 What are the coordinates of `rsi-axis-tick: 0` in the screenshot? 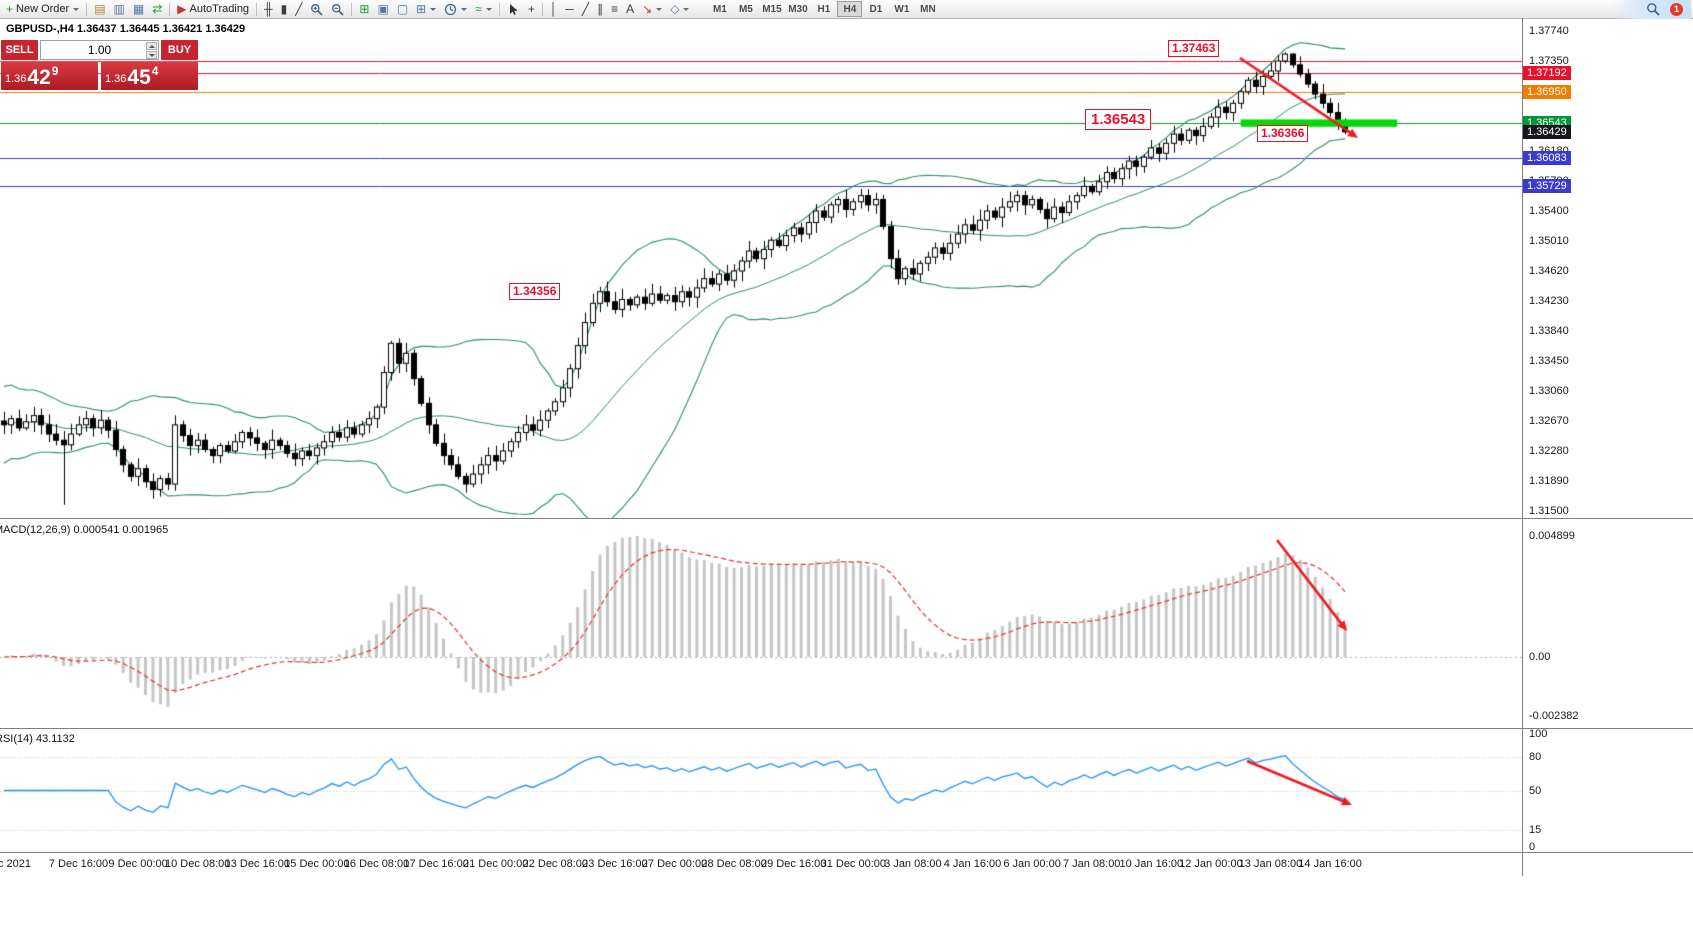 It's located at (1532, 847).